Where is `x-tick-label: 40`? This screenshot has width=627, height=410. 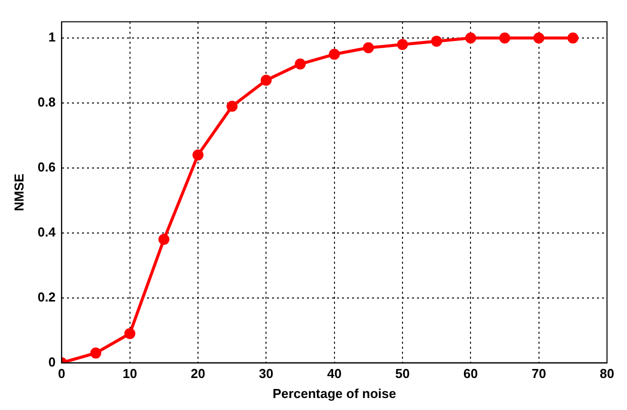 x-tick-label: 40 is located at coordinates (334, 374).